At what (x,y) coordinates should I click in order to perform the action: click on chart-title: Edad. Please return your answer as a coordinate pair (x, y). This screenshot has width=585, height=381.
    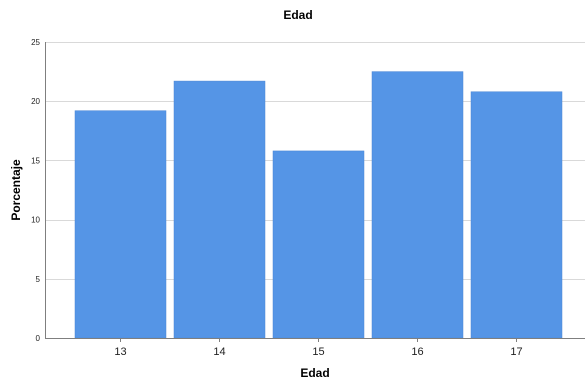
    Looking at the image, I should click on (297, 15).